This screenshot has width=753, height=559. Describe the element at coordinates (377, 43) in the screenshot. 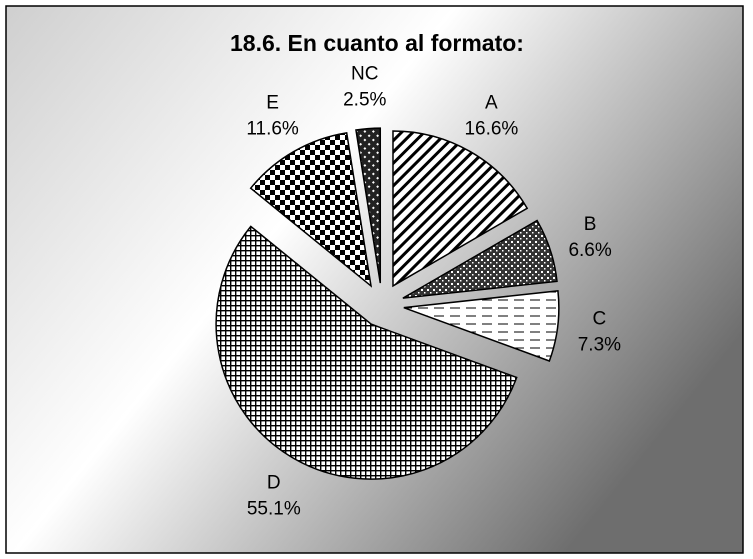

I see `chart-title: 18.6. En cuanto al formato:` at that location.